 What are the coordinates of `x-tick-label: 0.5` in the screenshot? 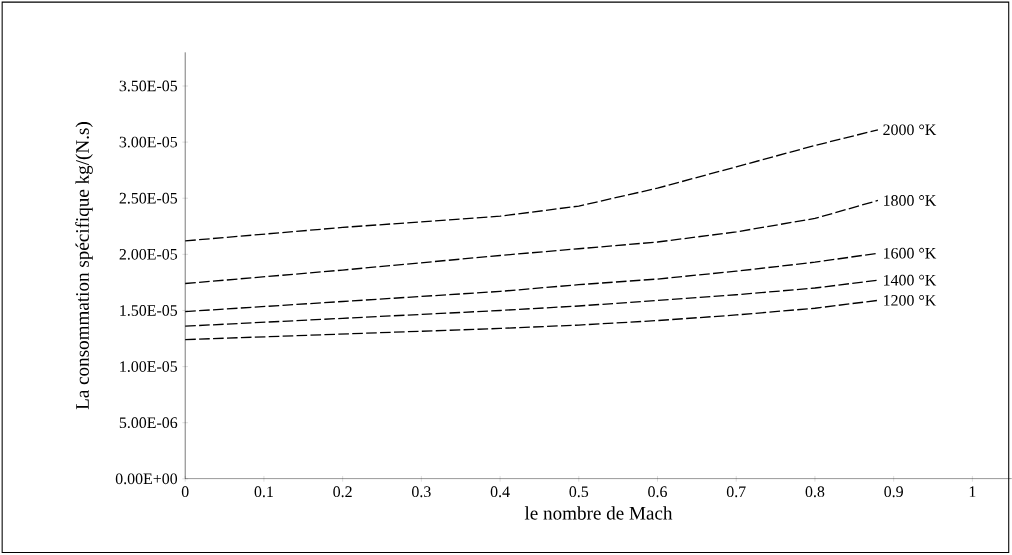 It's located at (579, 492).